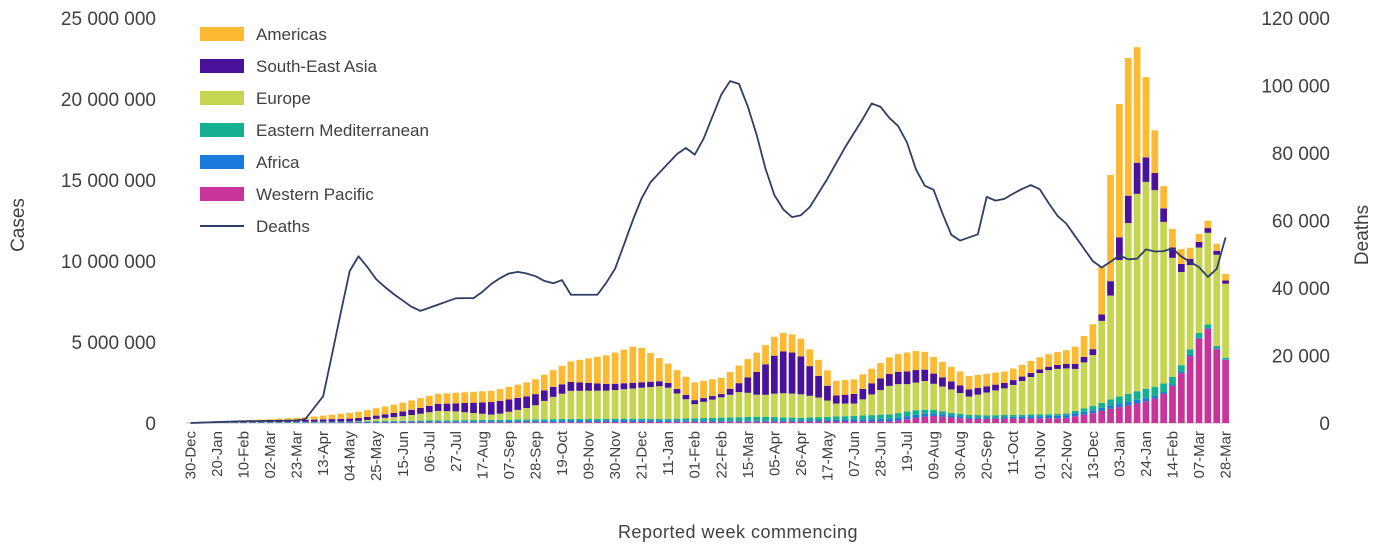 Image resolution: width=1385 pixels, height=544 pixels. Describe the element at coordinates (1226, 455) in the screenshot. I see `x-tick-label: 28-Mar` at that location.